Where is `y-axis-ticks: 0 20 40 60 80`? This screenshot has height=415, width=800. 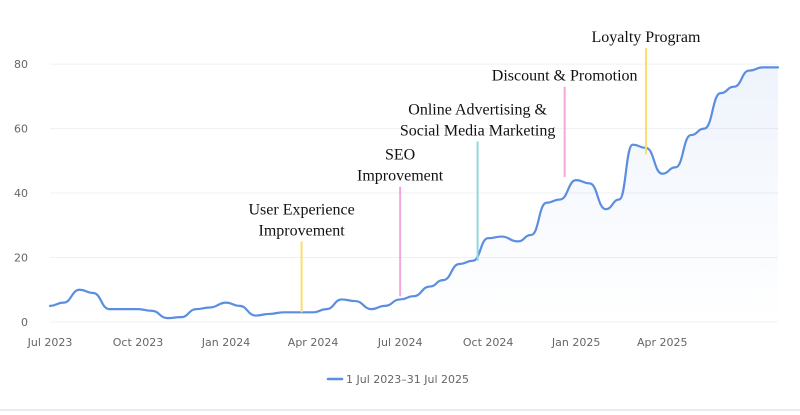
y-axis-ticks: 0 20 40 60 80 is located at coordinates (21, 193).